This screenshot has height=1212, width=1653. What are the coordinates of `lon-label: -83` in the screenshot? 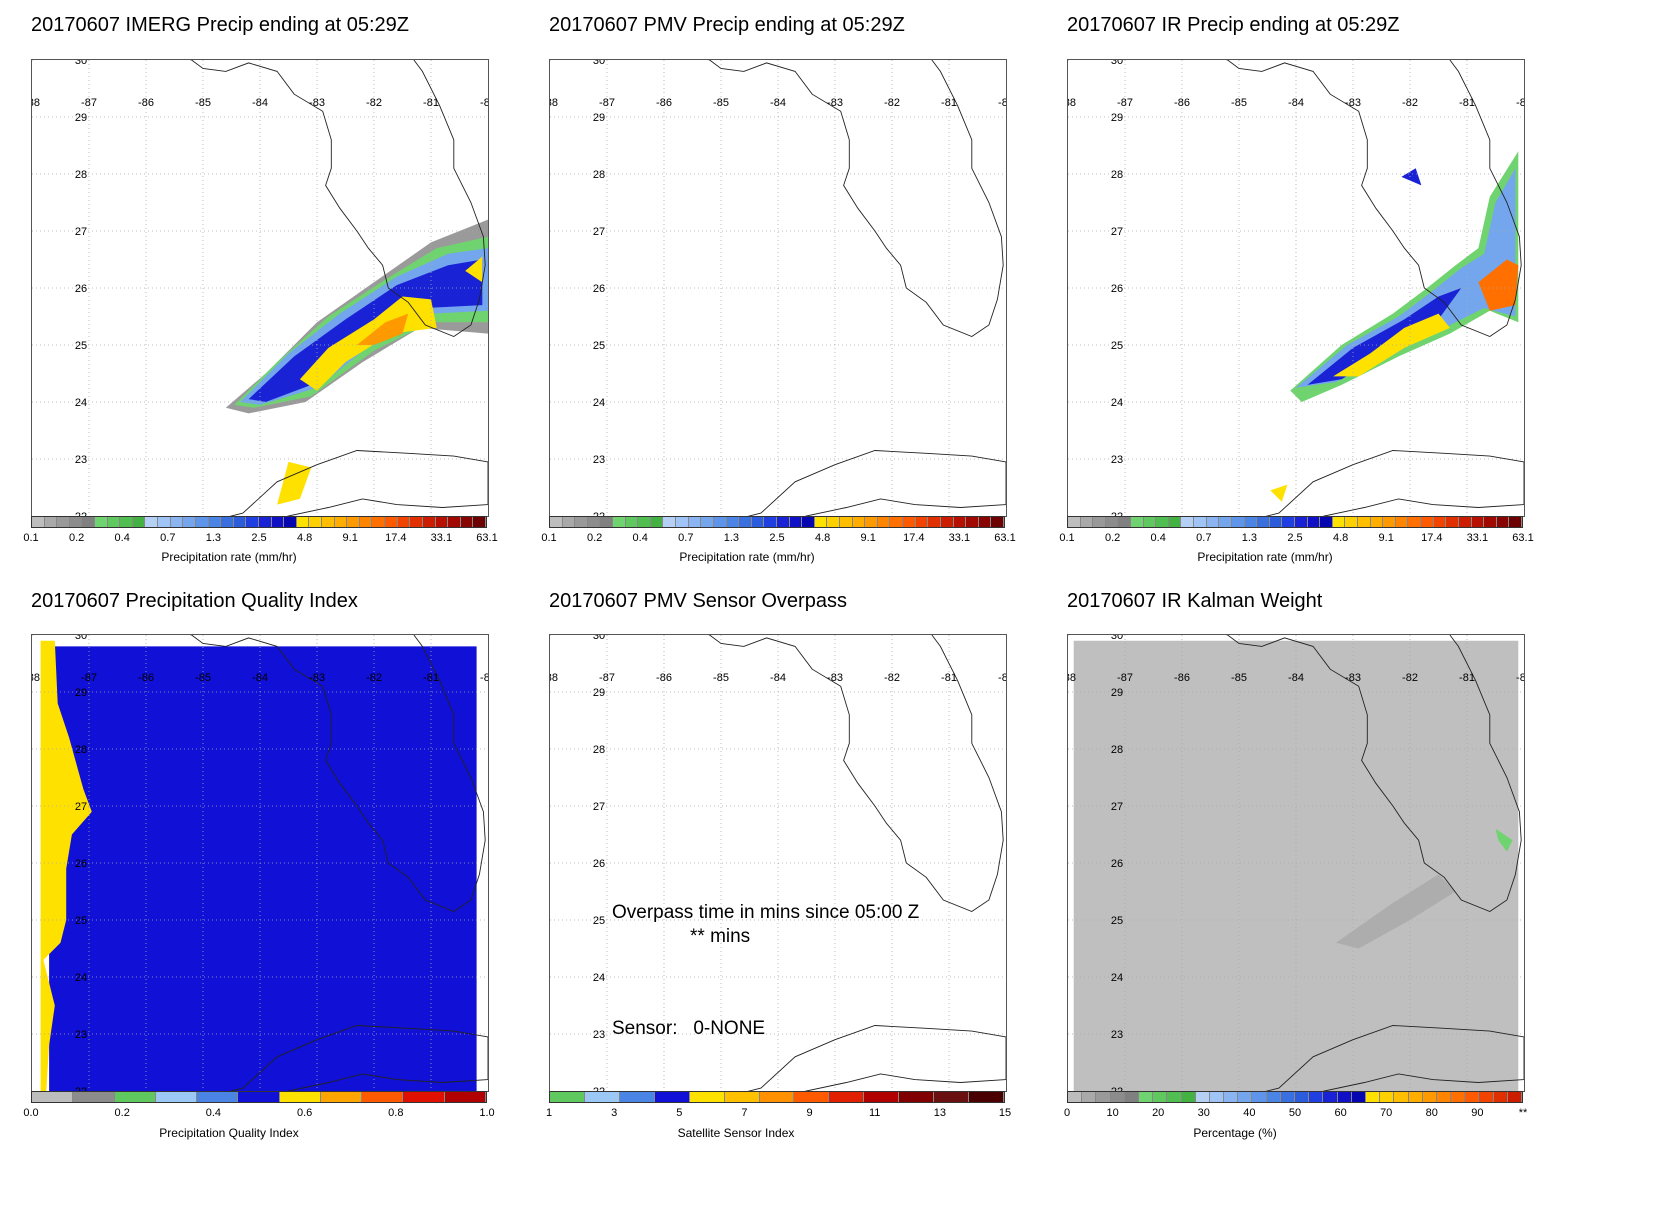 It's located at (835, 103).